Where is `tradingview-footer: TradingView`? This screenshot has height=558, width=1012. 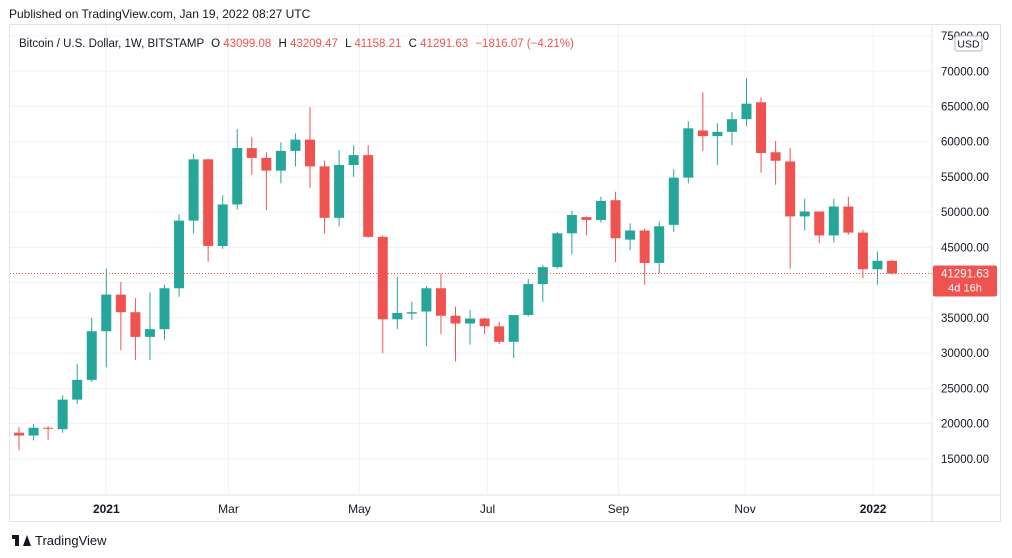
tradingview-footer: TradingView is located at coordinates (59, 540).